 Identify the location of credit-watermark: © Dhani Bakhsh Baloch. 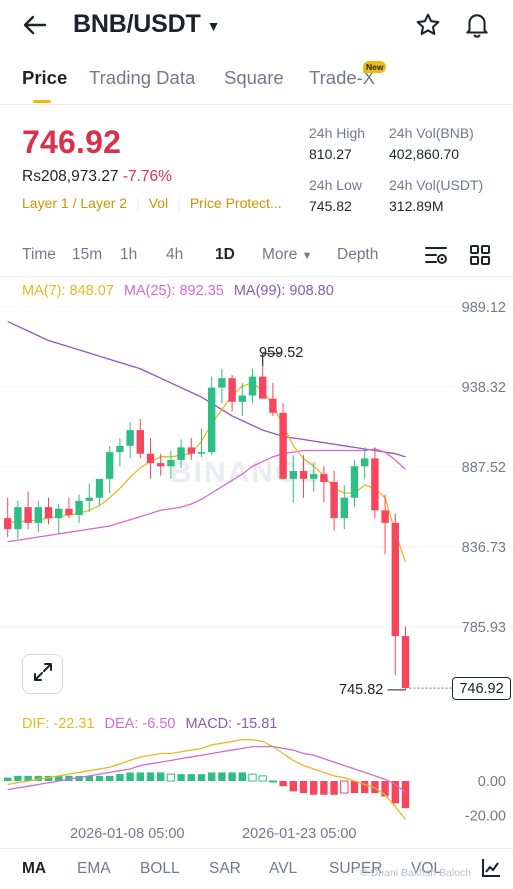
(416, 873).